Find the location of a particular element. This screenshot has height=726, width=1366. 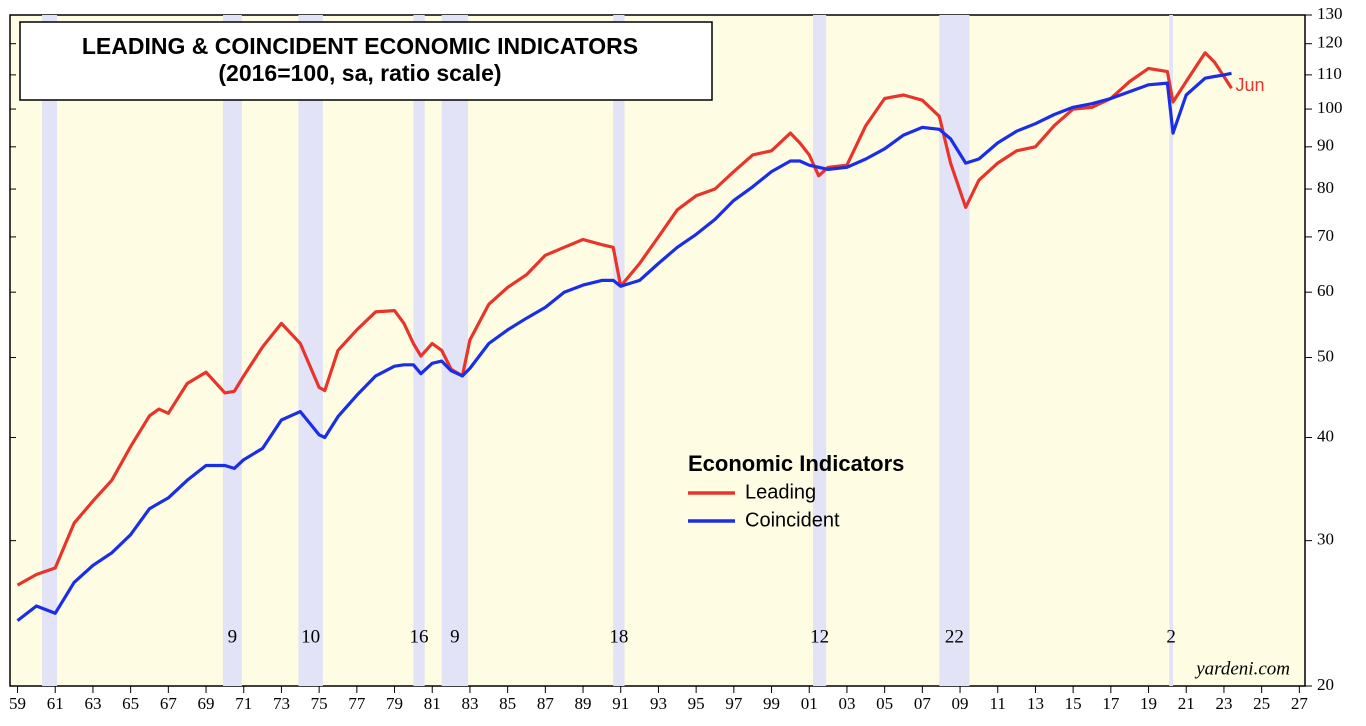

x-tick-label: 17 is located at coordinates (1111, 703).